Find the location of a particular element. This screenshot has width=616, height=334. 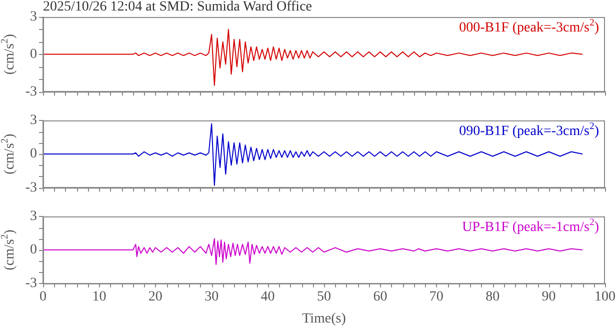

chart-title: 2025/10/26 12:04 at SMD: Sumida Ward Office is located at coordinates (177, 7).